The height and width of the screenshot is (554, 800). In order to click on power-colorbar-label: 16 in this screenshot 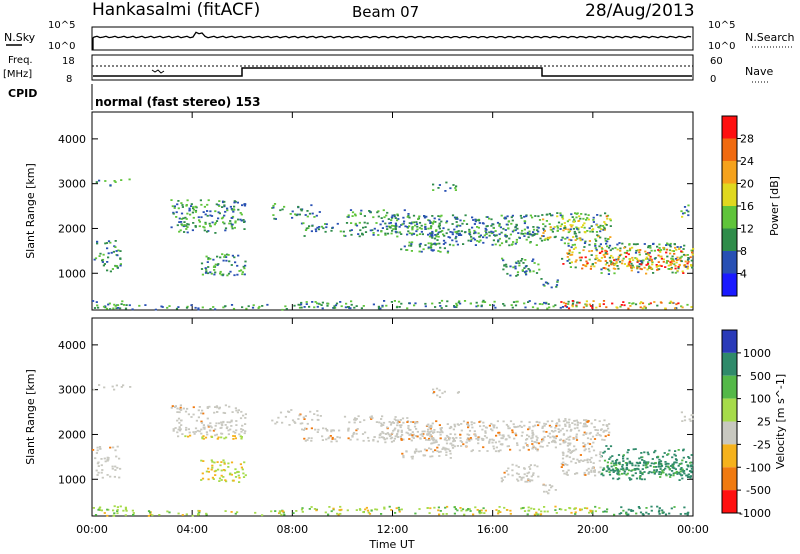, I will do `click(747, 206)`.